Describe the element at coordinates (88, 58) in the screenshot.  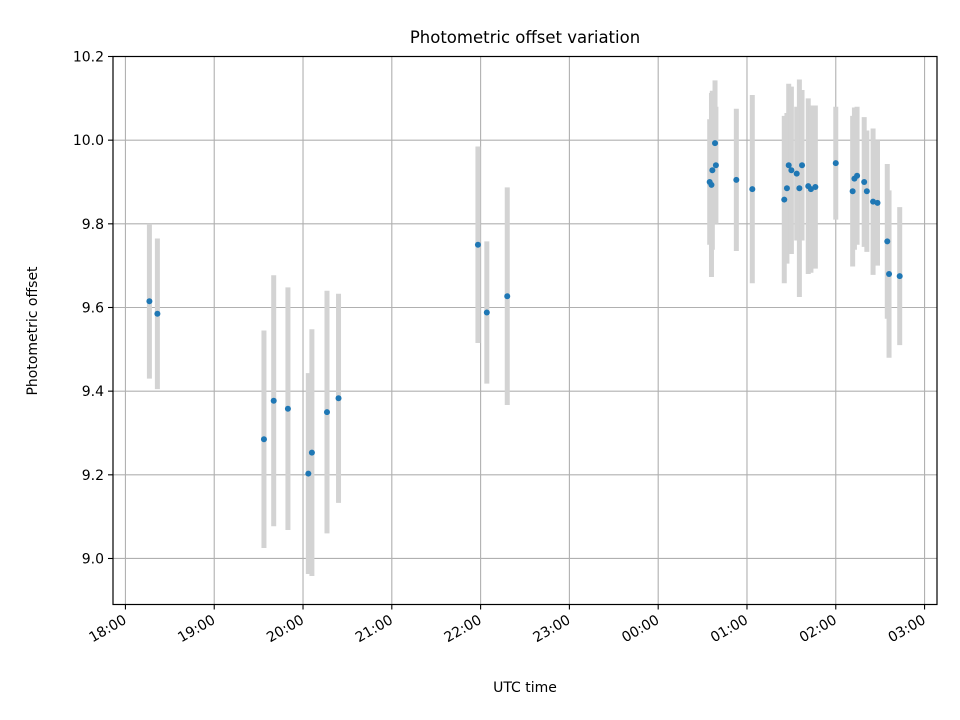
I see `y-tick-label: 10.2` at that location.